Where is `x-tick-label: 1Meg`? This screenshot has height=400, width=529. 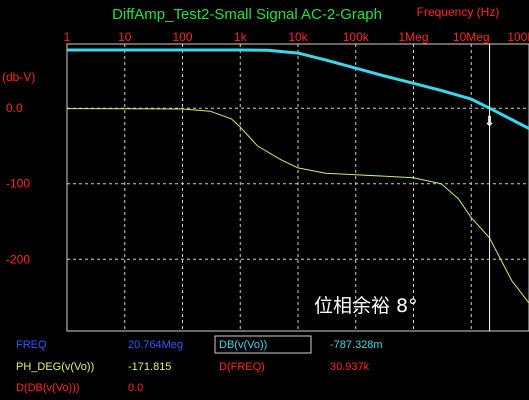
x-tick-label: 1Meg is located at coordinates (413, 37).